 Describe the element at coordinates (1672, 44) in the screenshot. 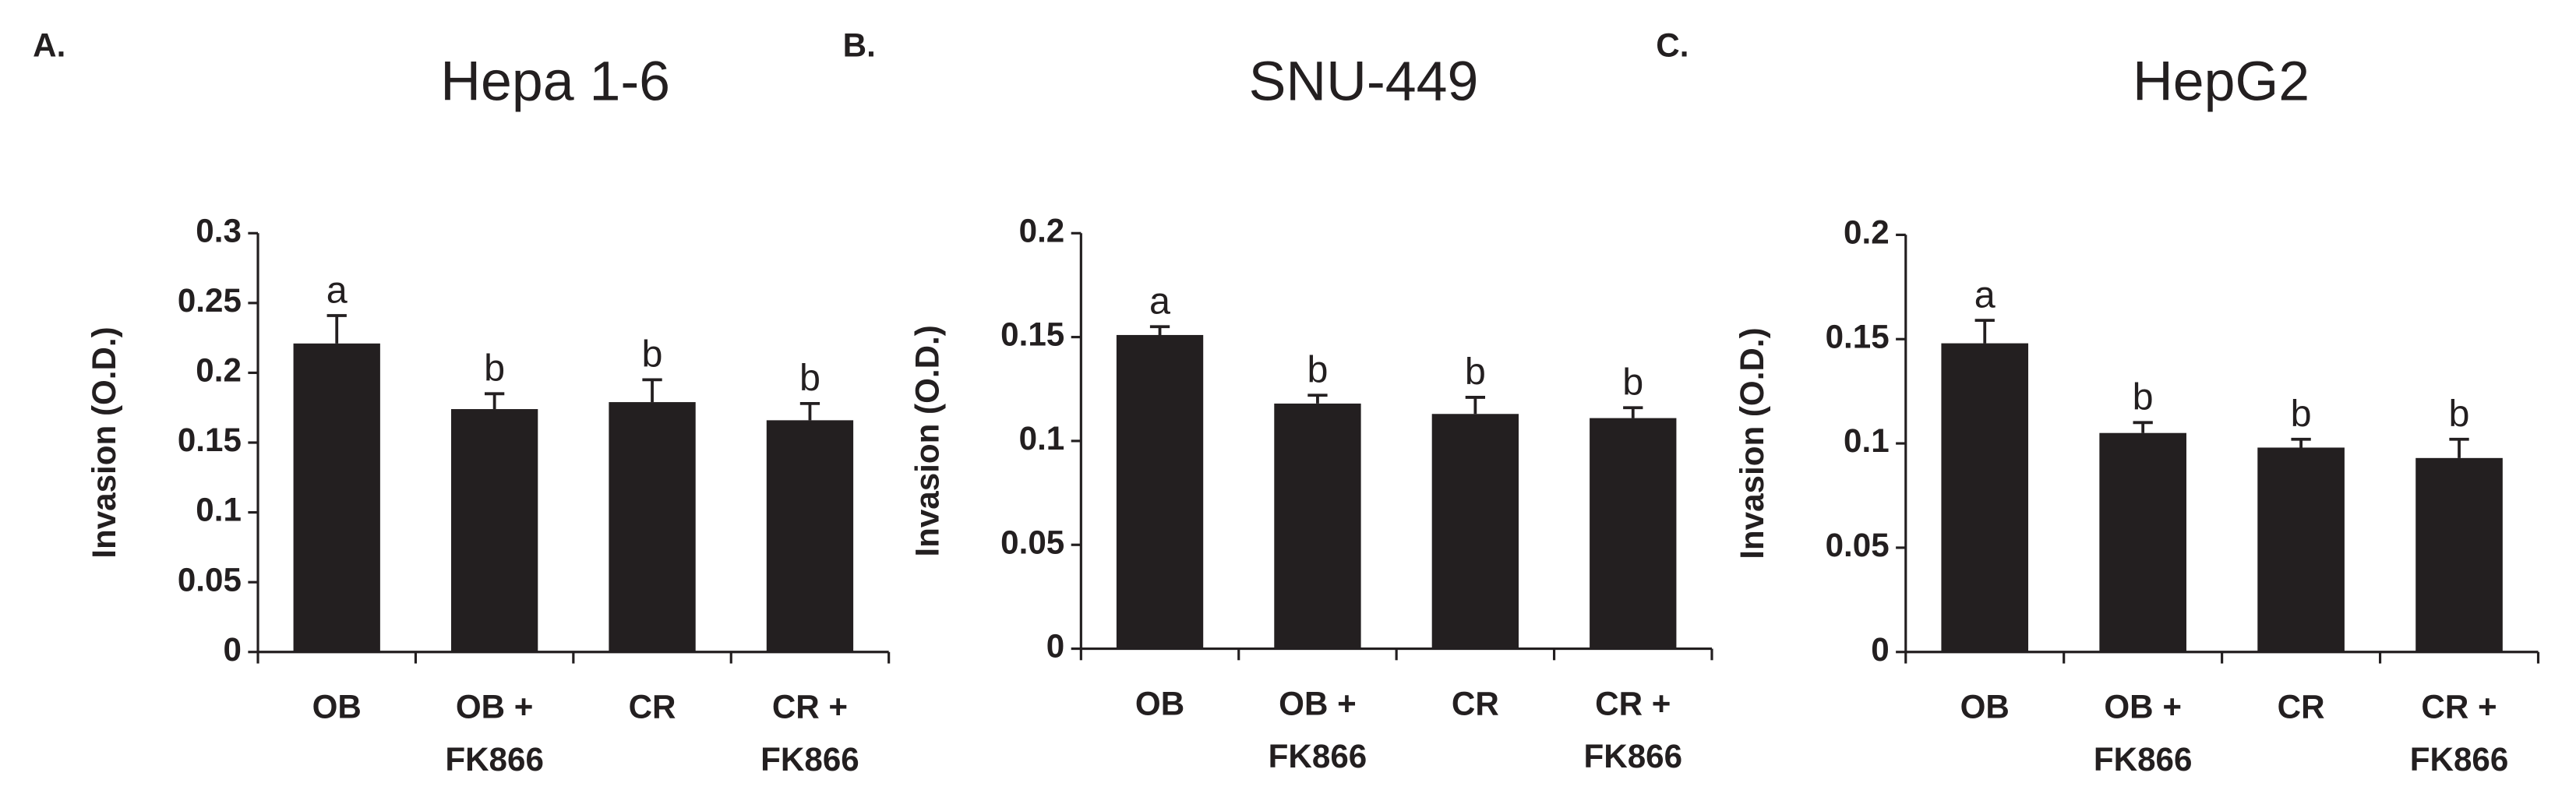

I see `panel-label: C.` at that location.